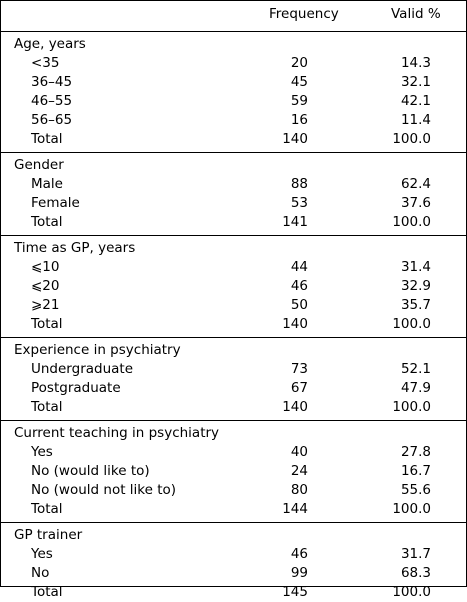 The width and height of the screenshot is (467, 602). Describe the element at coordinates (415, 120) in the screenshot. I see `row-valid-percent: 11.4` at that location.